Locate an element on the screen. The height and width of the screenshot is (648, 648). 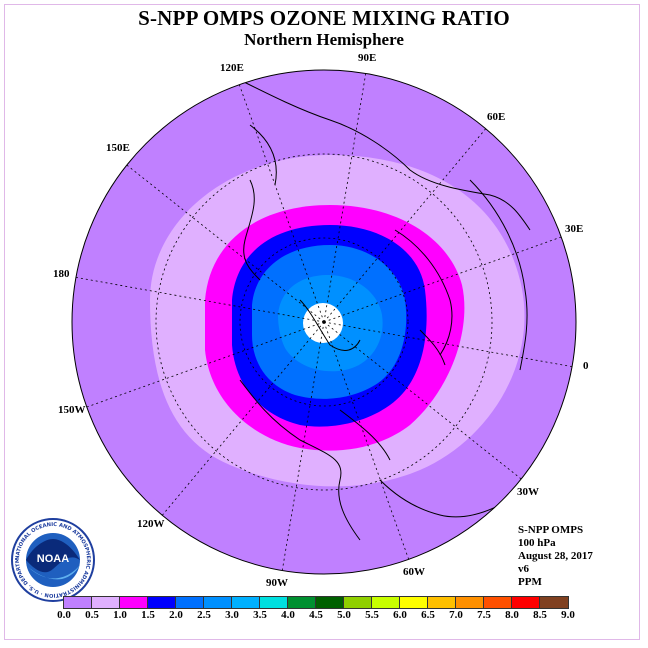
colorbar-tick-label: 1.5 is located at coordinates (148, 615).